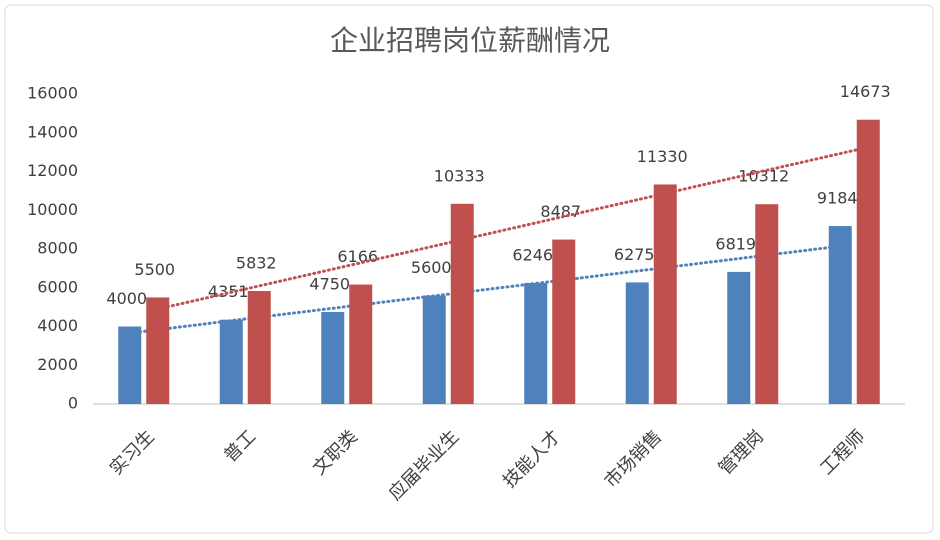  Describe the element at coordinates (459, 175) in the screenshot. I see `value-label: 10333` at that location.